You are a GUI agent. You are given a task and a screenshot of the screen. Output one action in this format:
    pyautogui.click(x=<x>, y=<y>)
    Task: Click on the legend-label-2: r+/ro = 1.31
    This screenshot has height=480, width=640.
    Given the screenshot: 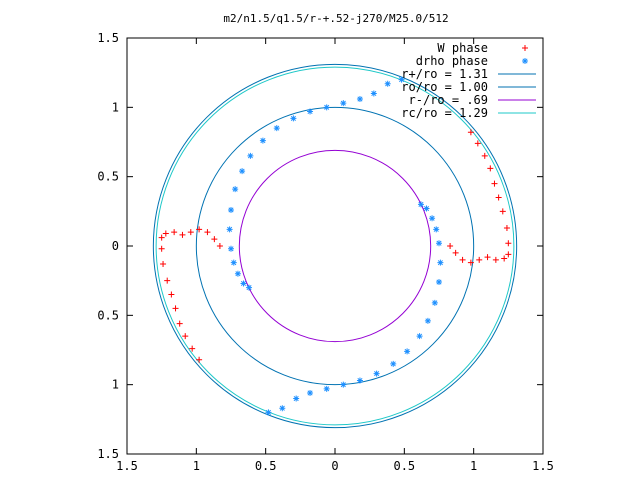 What is the action you would take?
    pyautogui.click(x=444, y=74)
    